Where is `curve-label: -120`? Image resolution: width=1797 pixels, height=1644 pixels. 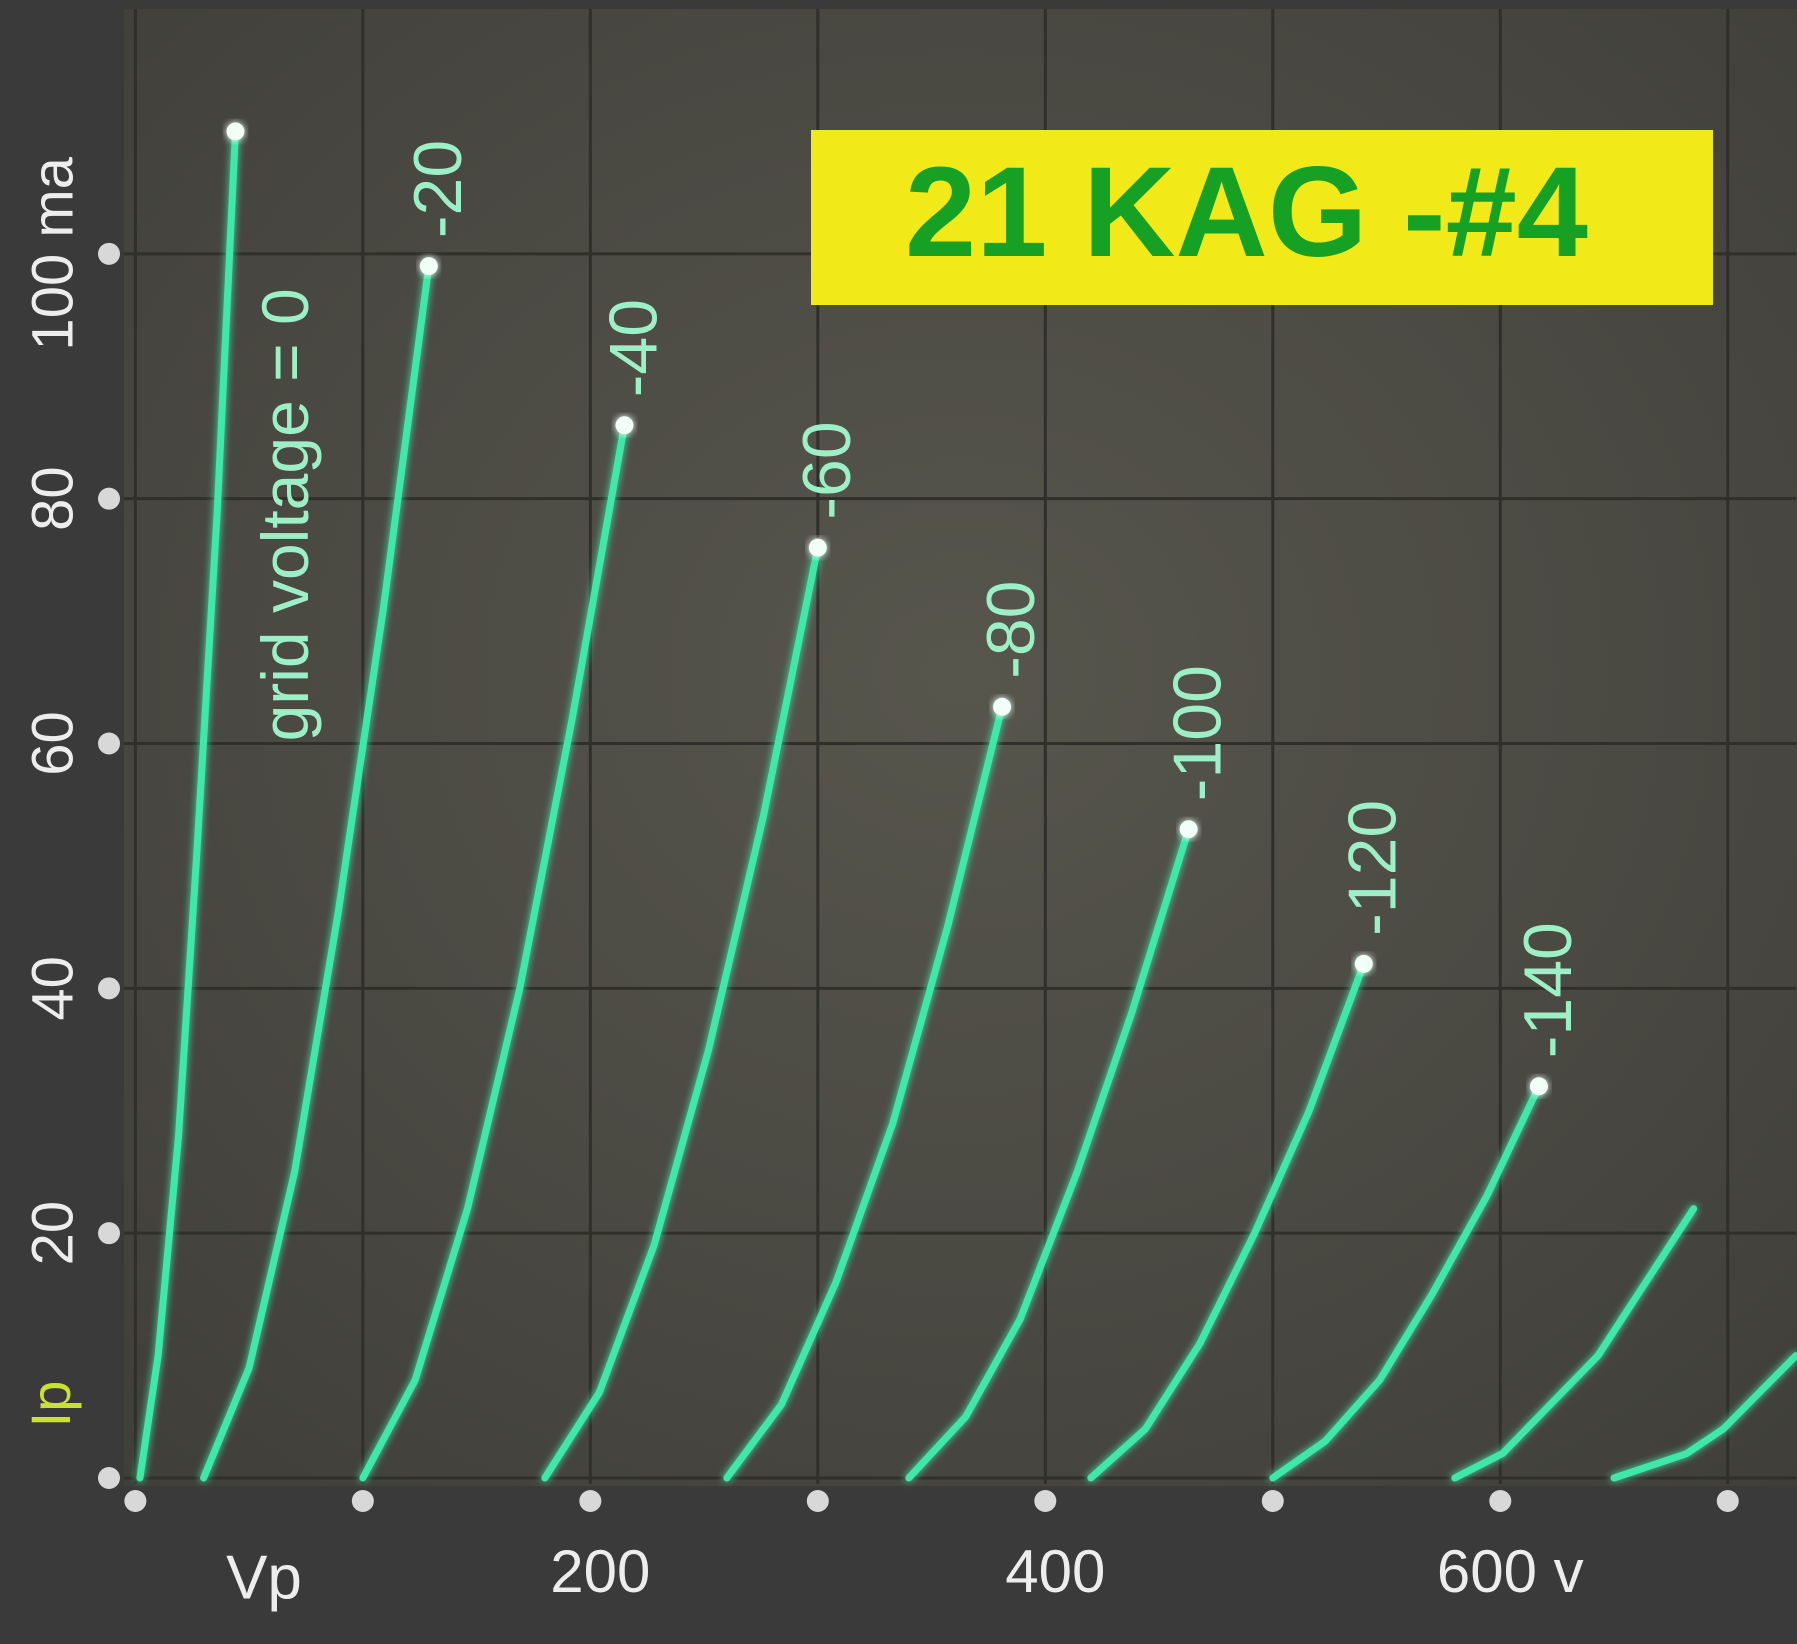
curve-label: -120 is located at coordinates (1373, 868).